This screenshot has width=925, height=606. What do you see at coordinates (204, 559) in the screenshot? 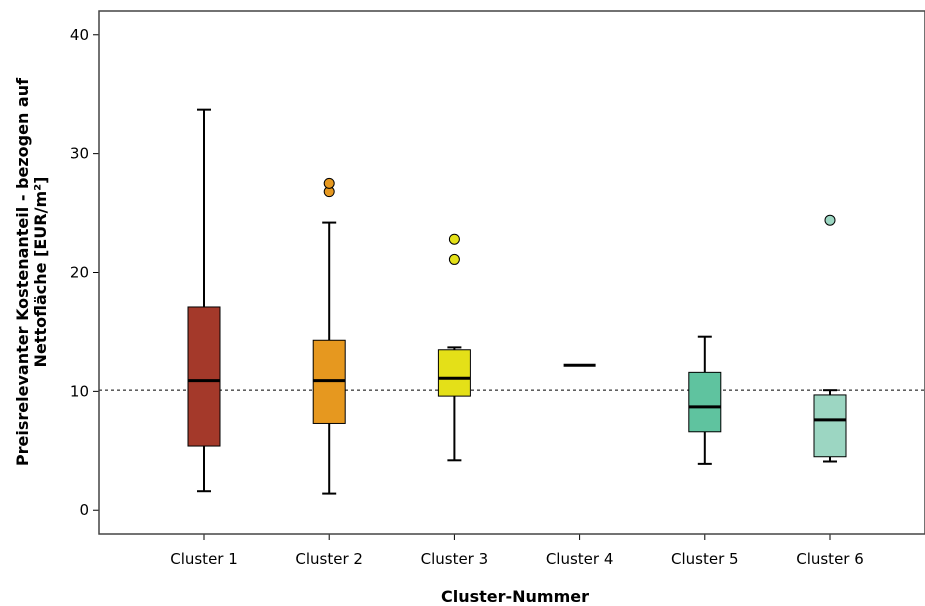
I see `x-tick-label: Cluster 1` at bounding box center [204, 559].